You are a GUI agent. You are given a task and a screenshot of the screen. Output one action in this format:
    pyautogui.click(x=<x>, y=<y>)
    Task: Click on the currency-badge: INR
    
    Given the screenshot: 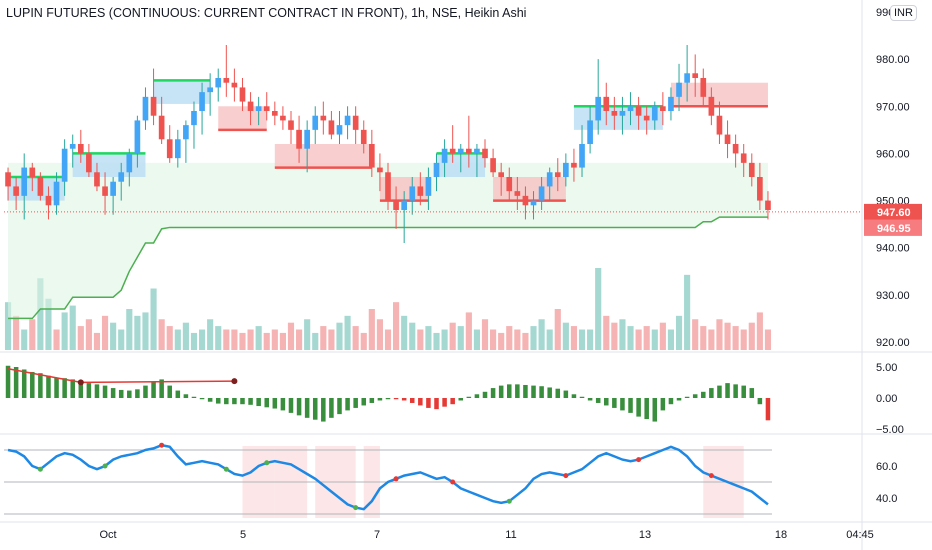 What is the action you would take?
    pyautogui.click(x=903, y=13)
    